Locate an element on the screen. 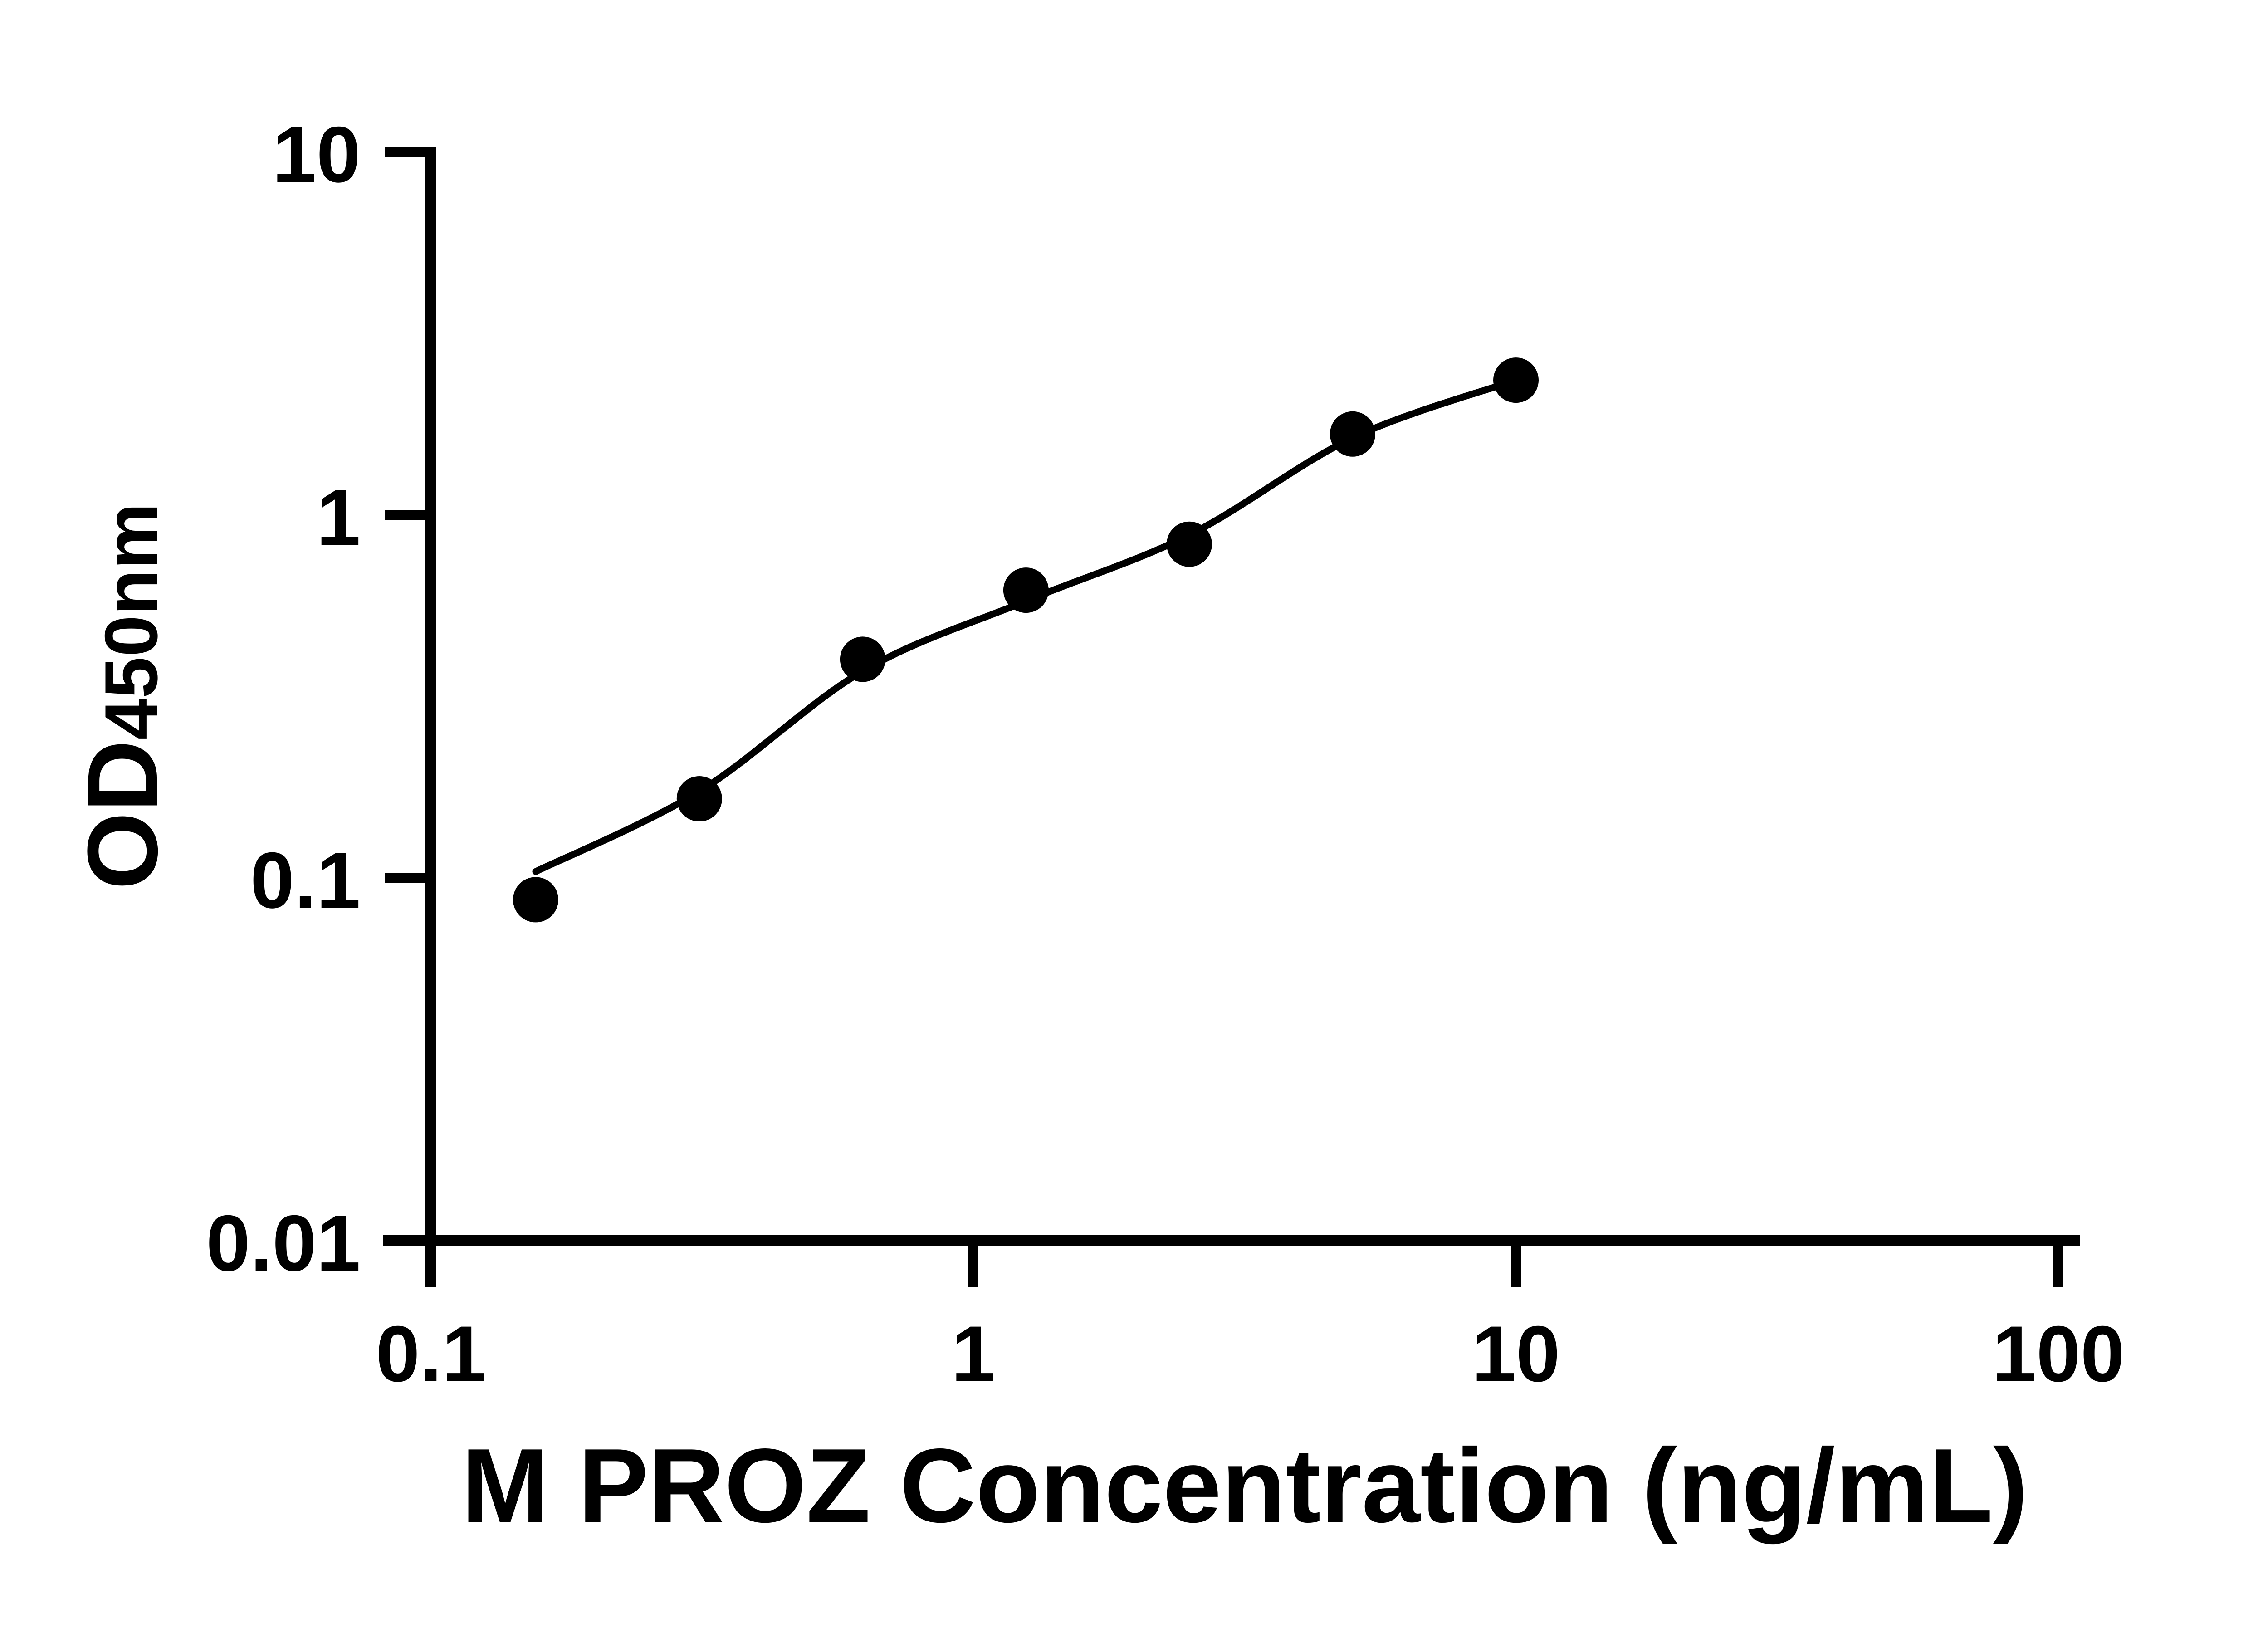  y-axis-title-main: OD is located at coordinates (123, 815).